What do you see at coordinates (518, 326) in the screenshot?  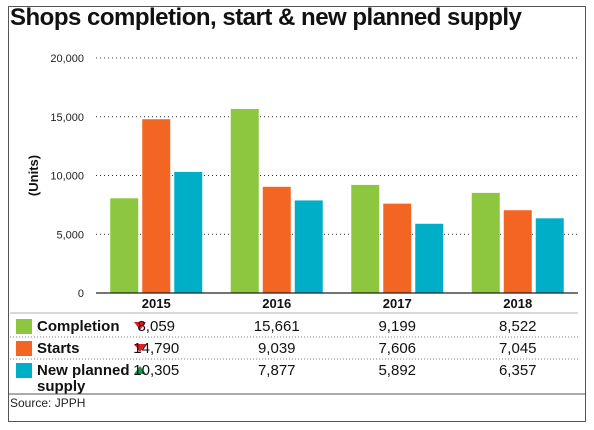 I see `data-label: 8,522` at bounding box center [518, 326].